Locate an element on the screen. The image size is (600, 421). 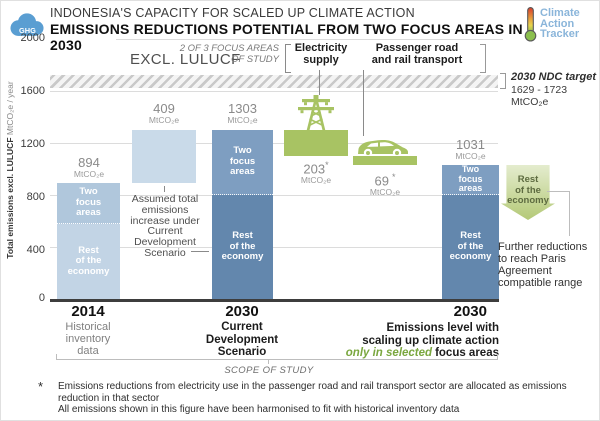
footnote-1-line2: reduction in that sector is located at coordinates (109, 398).